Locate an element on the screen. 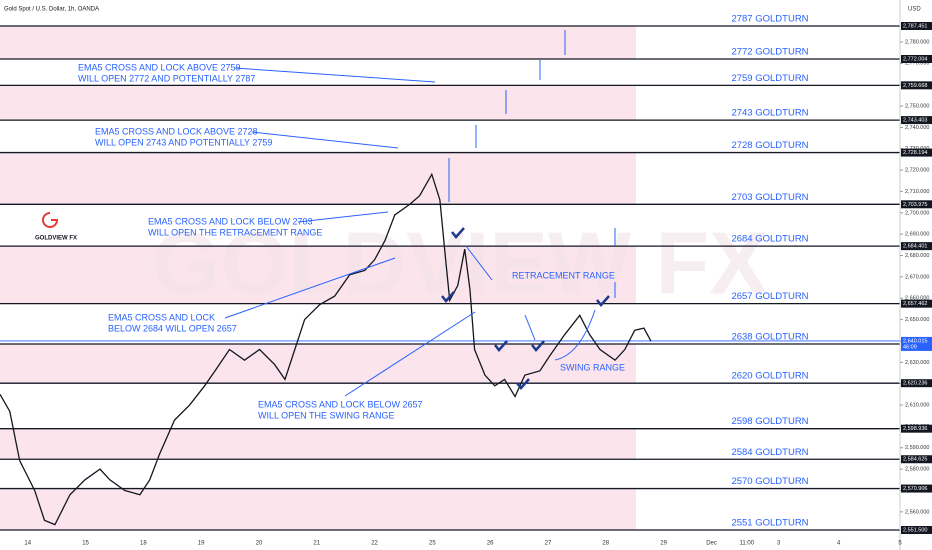 The height and width of the screenshot is (550, 932). range-label: RETRACEMENT RANGE is located at coordinates (563, 275).